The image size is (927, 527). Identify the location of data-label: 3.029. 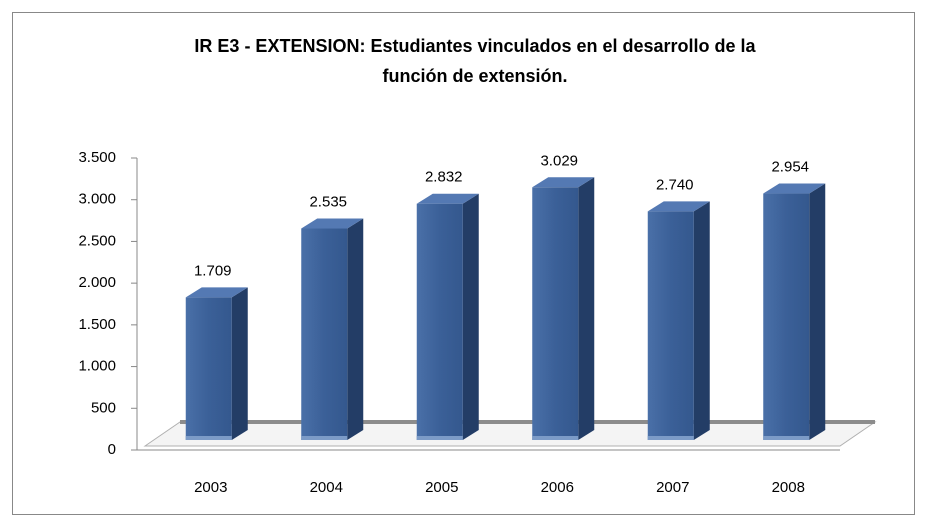
(559, 160).